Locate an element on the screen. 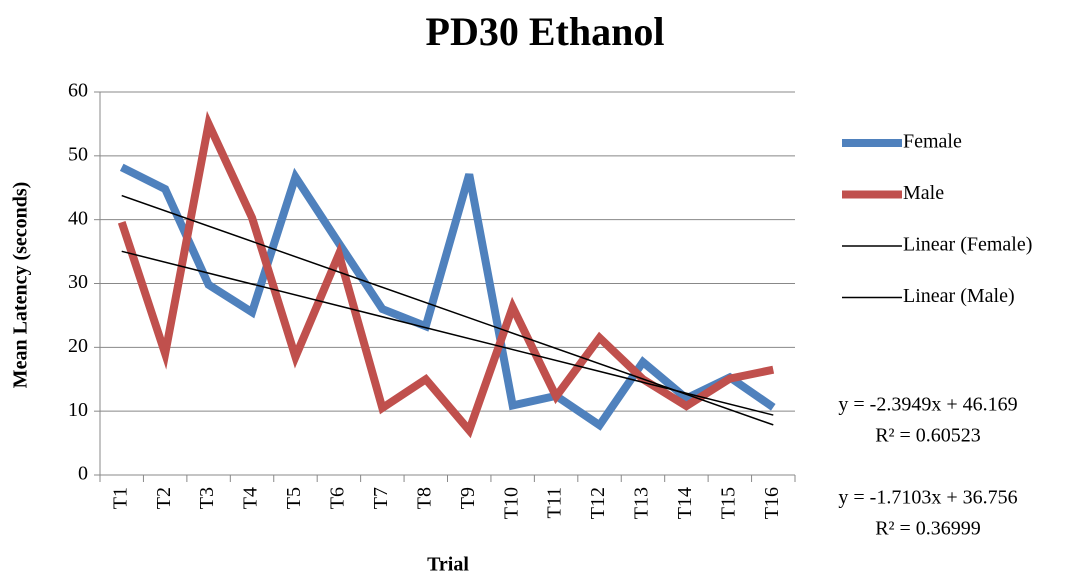 Image resolution: width=1090 pixels, height=581 pixels. legend-label: Female is located at coordinates (932, 142).